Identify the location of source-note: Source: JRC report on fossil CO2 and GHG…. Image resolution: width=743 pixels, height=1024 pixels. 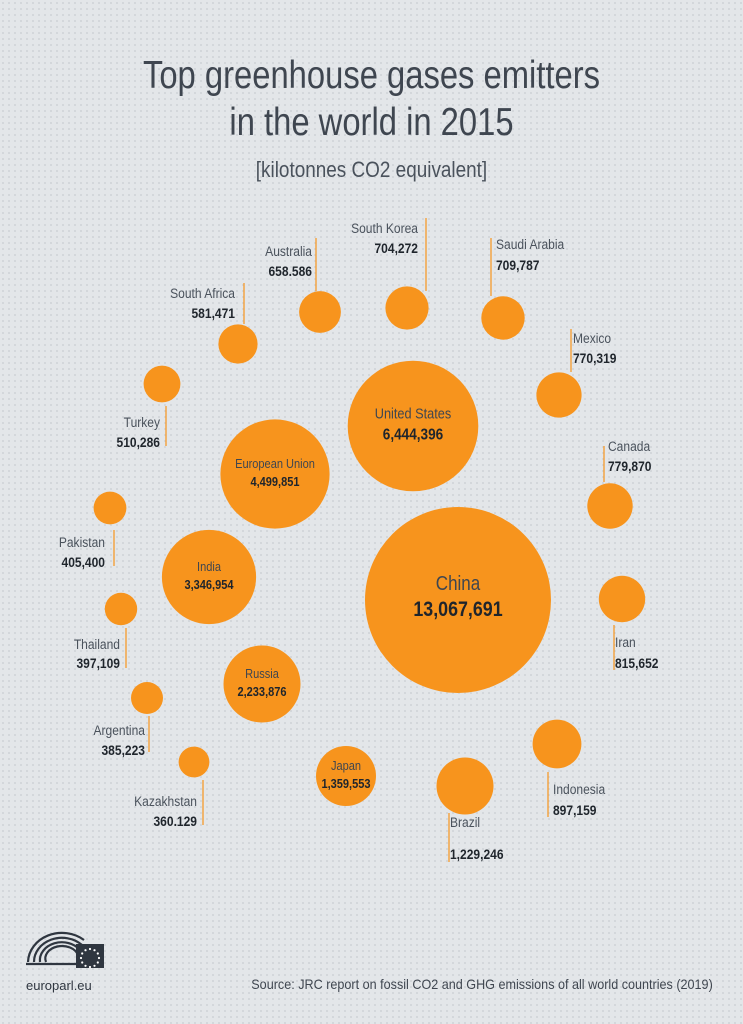
(482, 984).